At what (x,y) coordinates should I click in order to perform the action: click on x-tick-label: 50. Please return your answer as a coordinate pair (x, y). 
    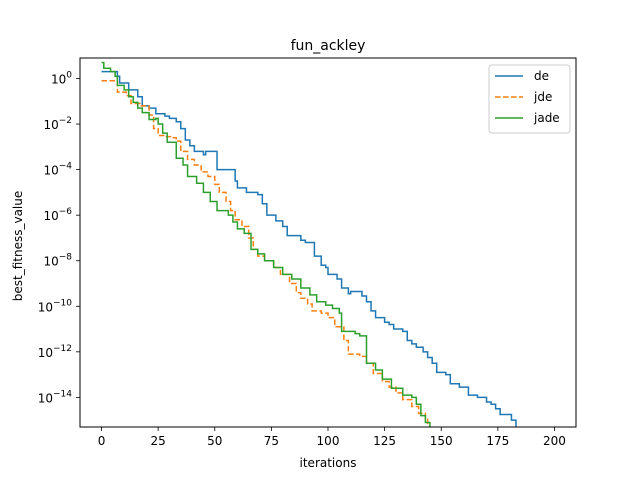
    Looking at the image, I should click on (214, 441).